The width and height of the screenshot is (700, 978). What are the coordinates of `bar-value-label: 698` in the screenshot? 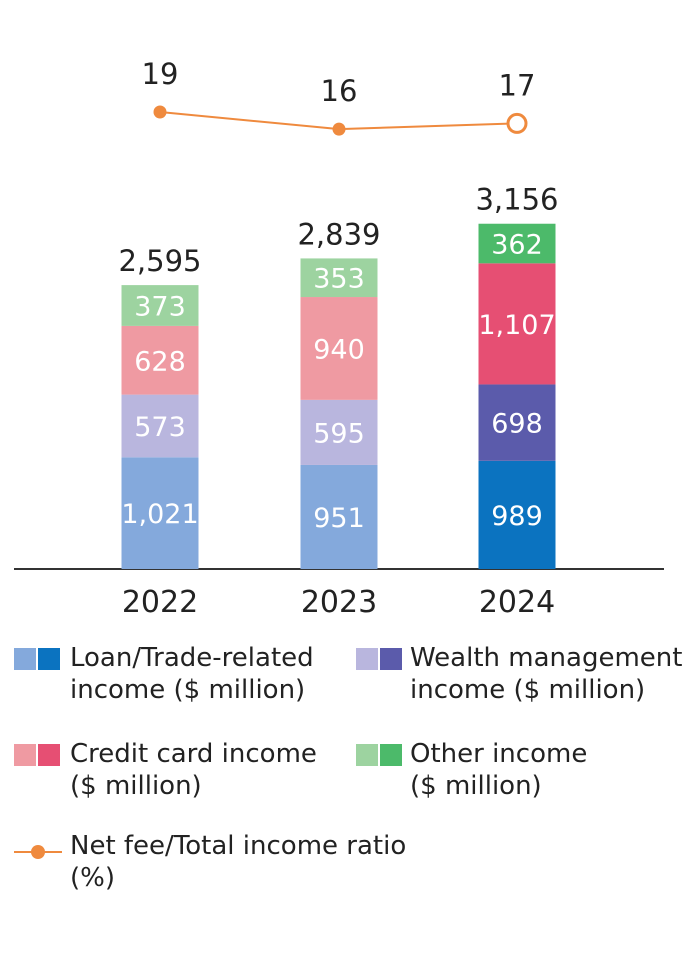 It's located at (517, 424).